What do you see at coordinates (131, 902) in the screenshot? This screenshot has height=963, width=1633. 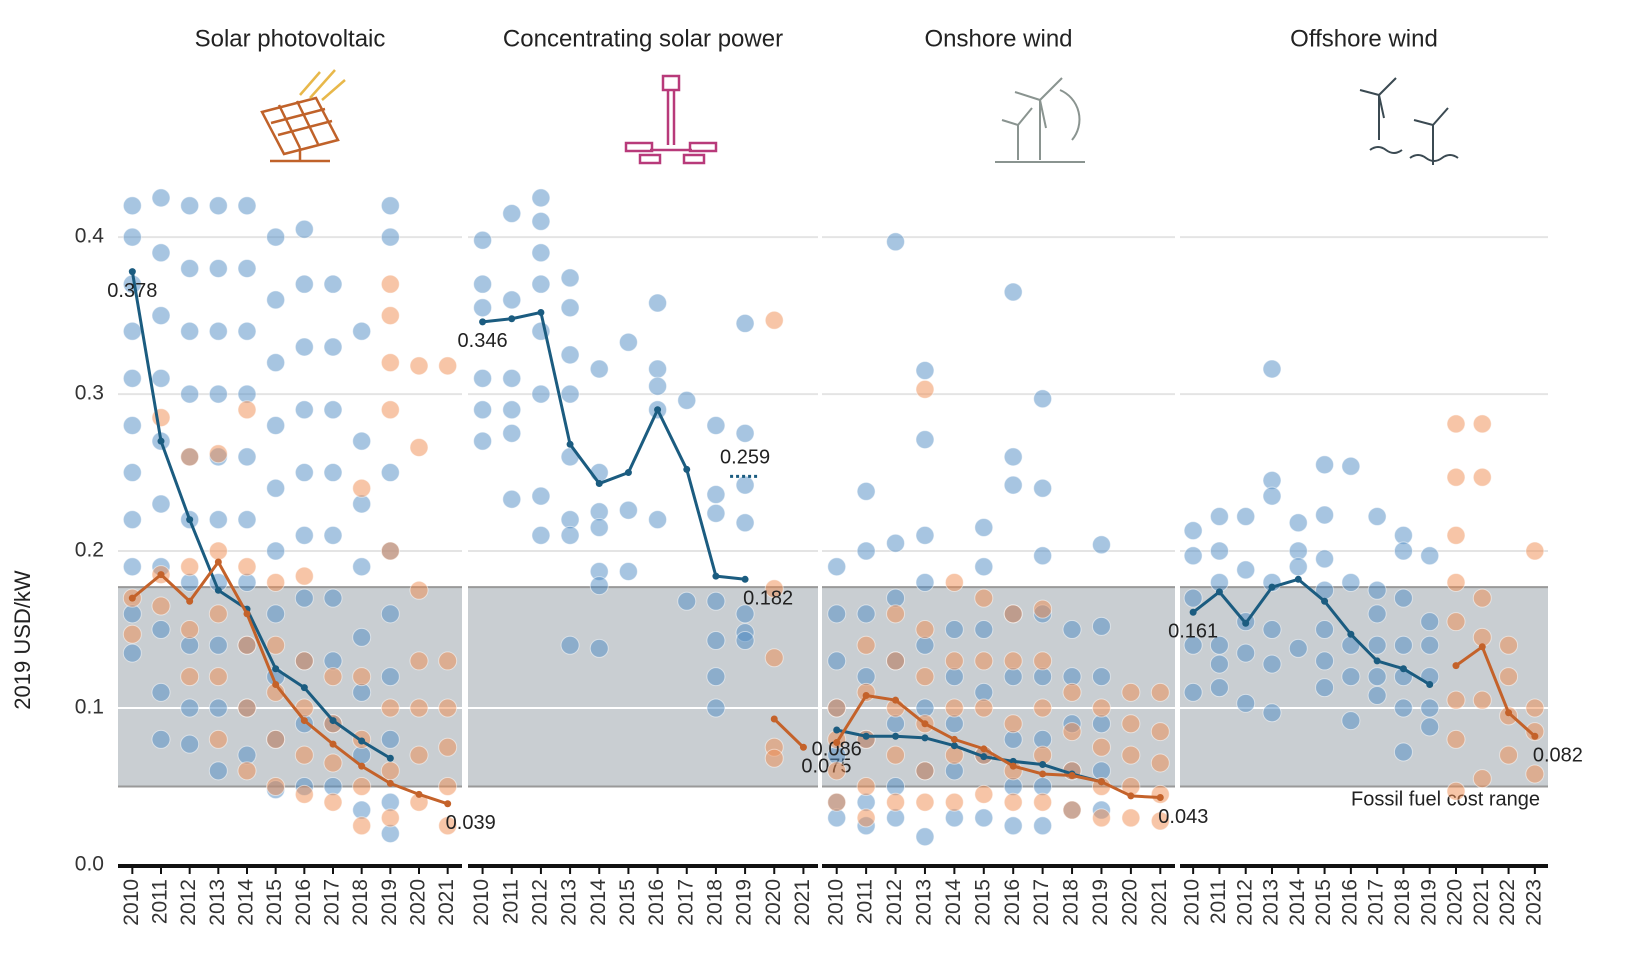 I see `x-tick-label: 2010` at bounding box center [131, 902].